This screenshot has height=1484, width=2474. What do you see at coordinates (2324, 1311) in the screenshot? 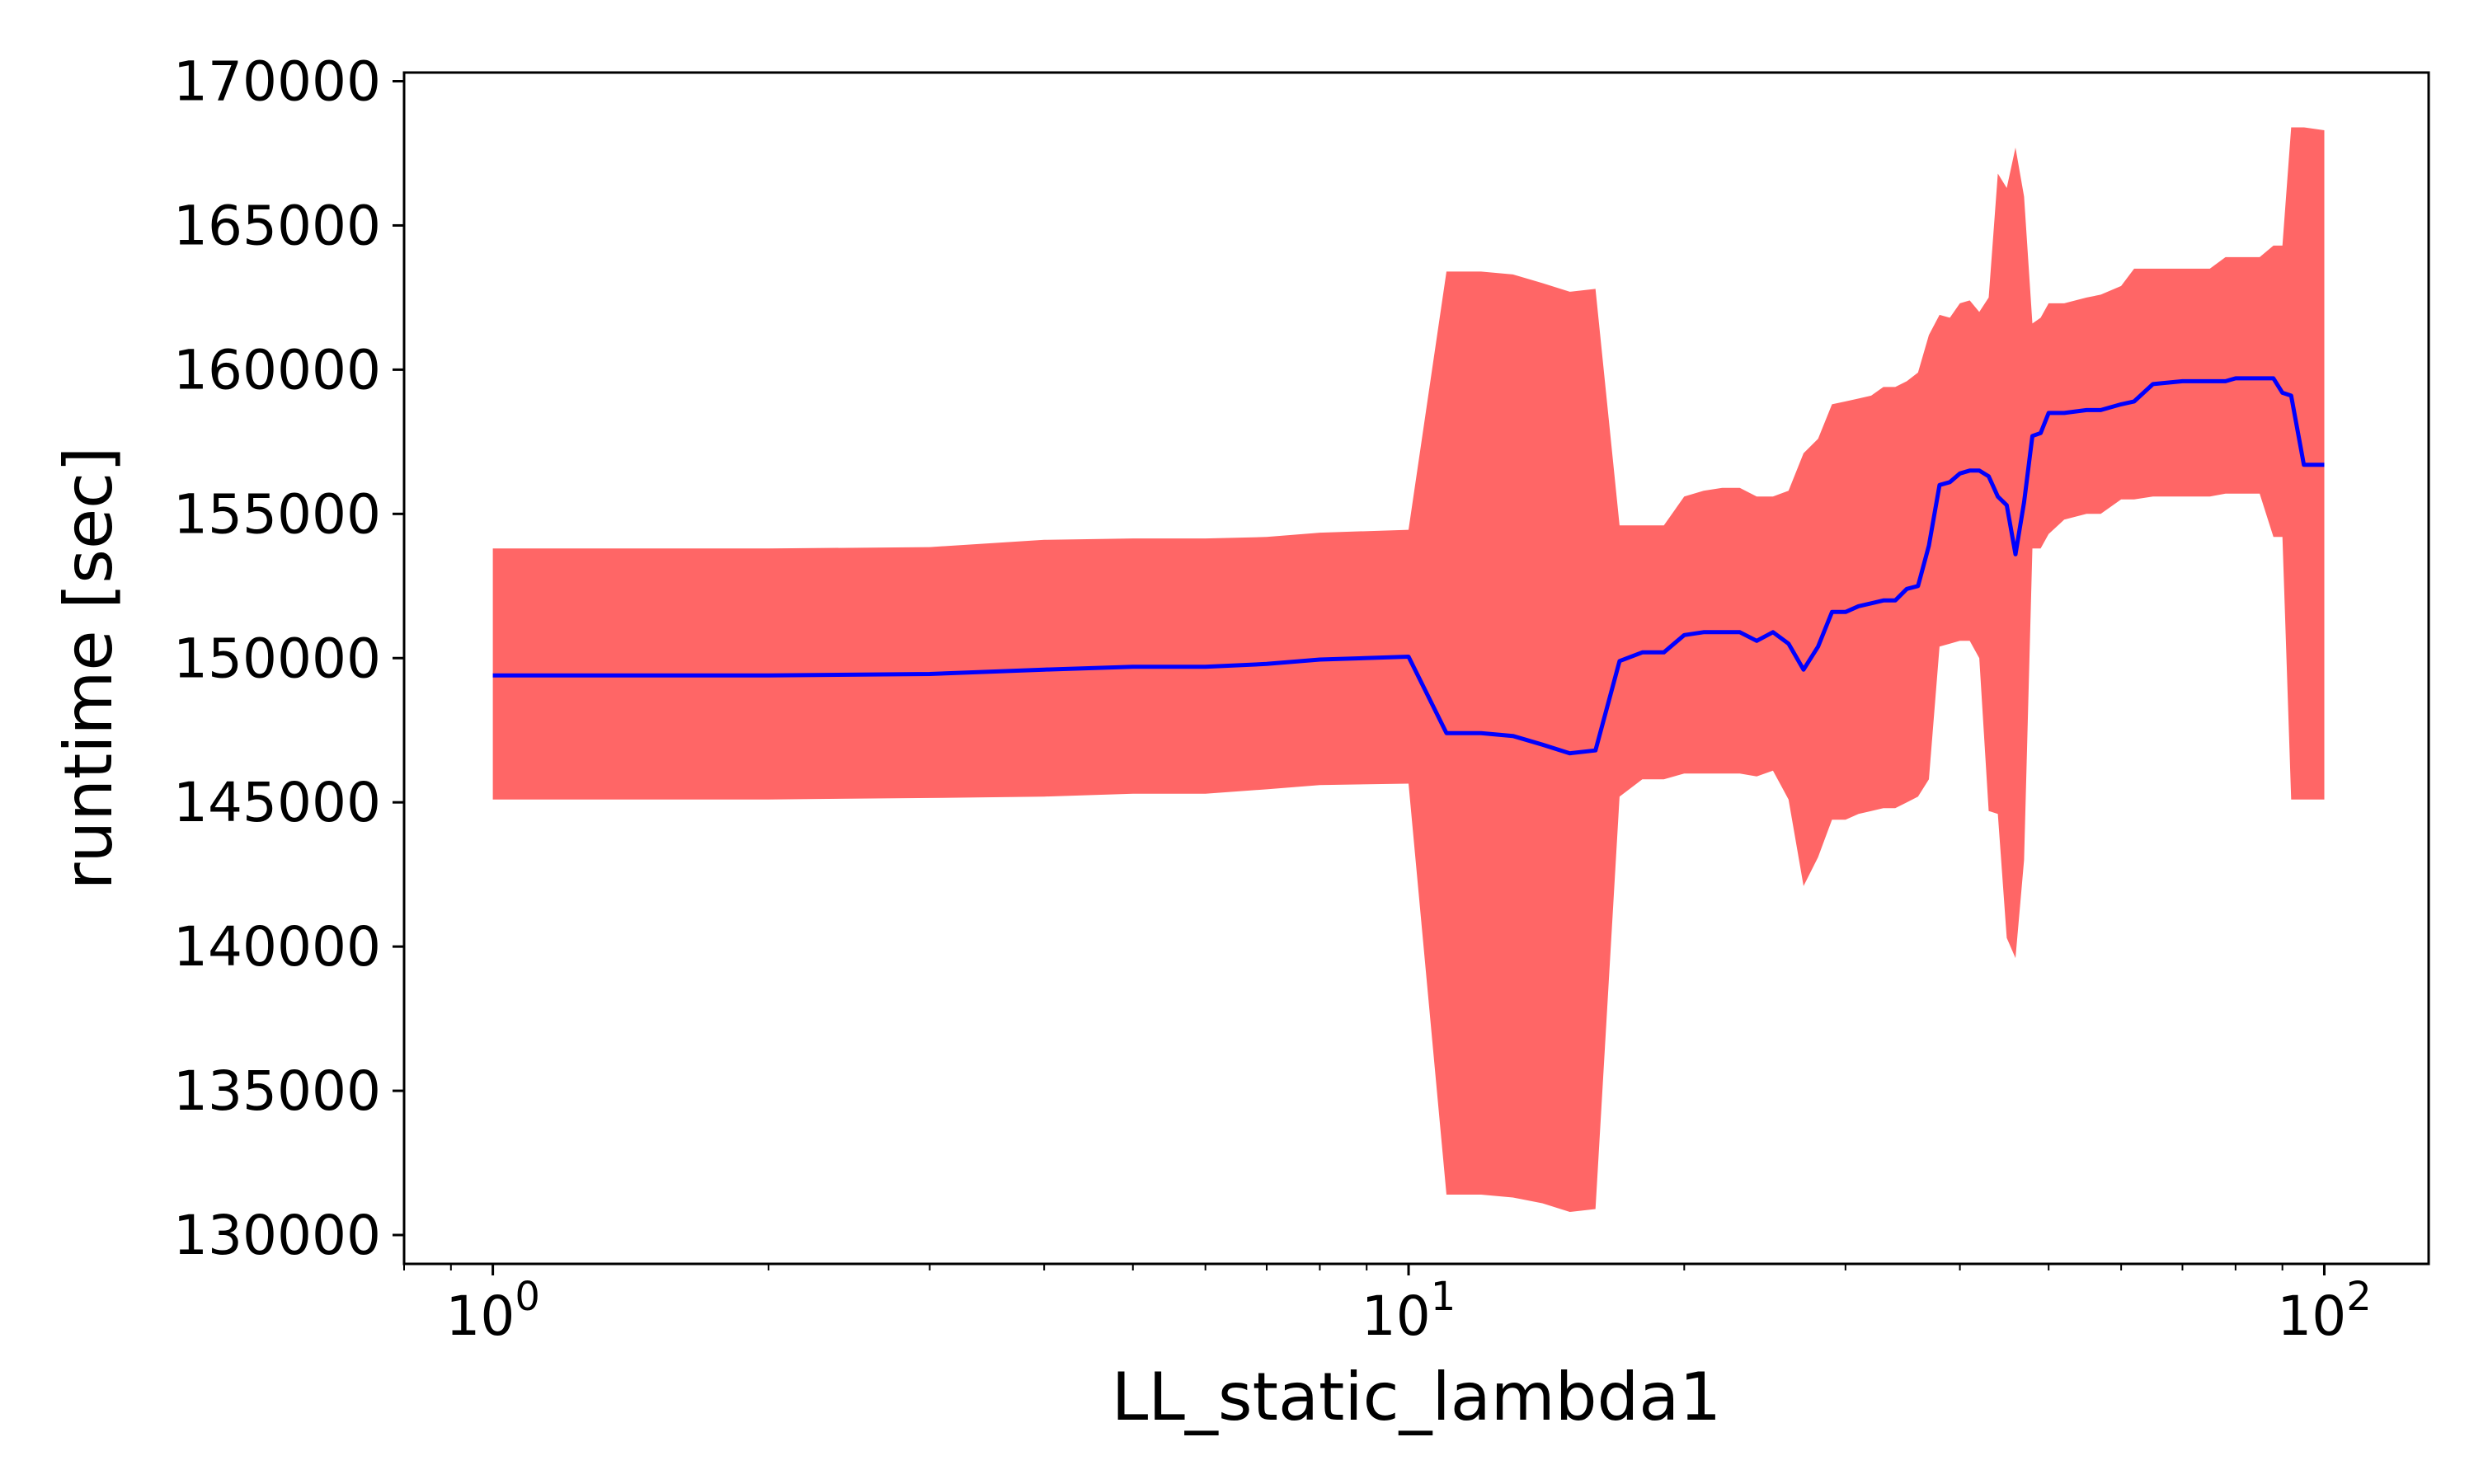
I see `x-tick-label: 10²` at bounding box center [2324, 1311].